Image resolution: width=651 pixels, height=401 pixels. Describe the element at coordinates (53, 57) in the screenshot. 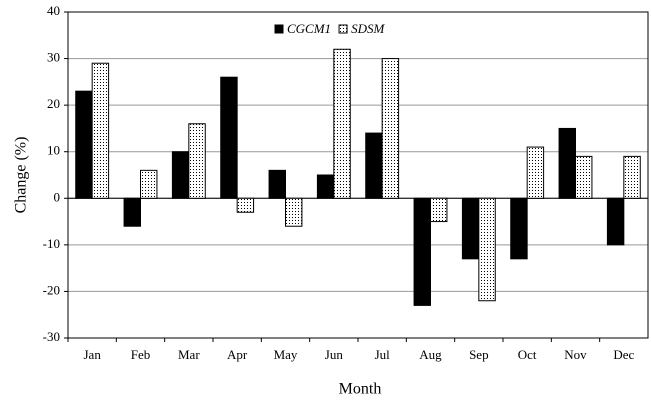

I see `y-tick-label: 30` at that location.